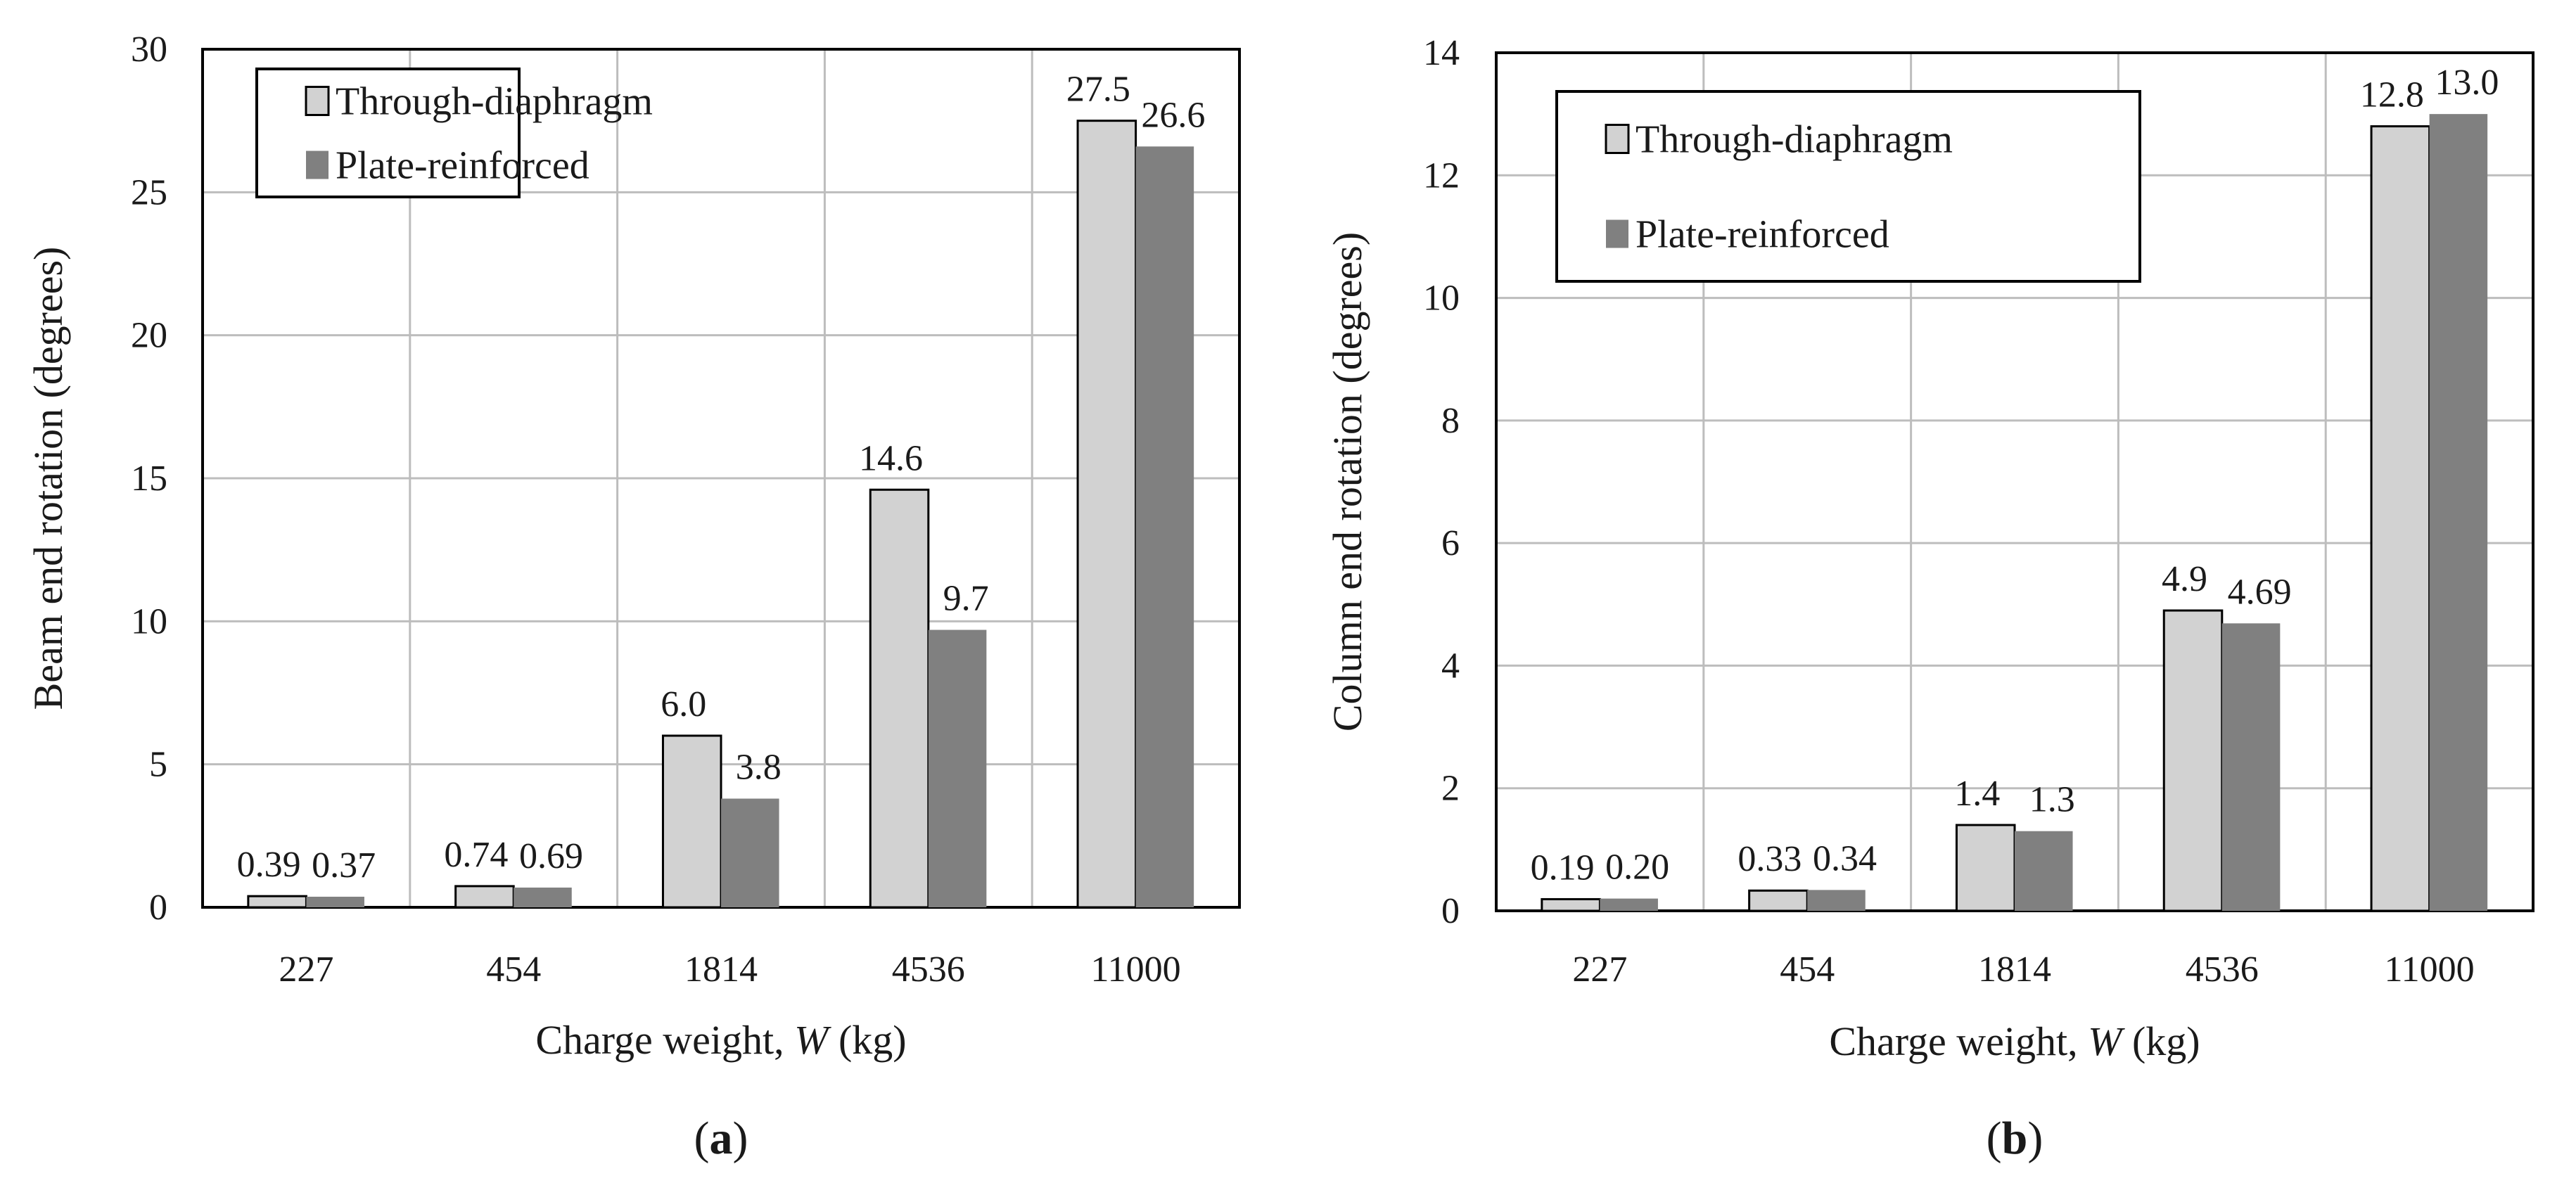 This screenshot has height=1202, width=2576. Describe the element at coordinates (1450, 666) in the screenshot. I see `y-tick-label: 4` at that location.